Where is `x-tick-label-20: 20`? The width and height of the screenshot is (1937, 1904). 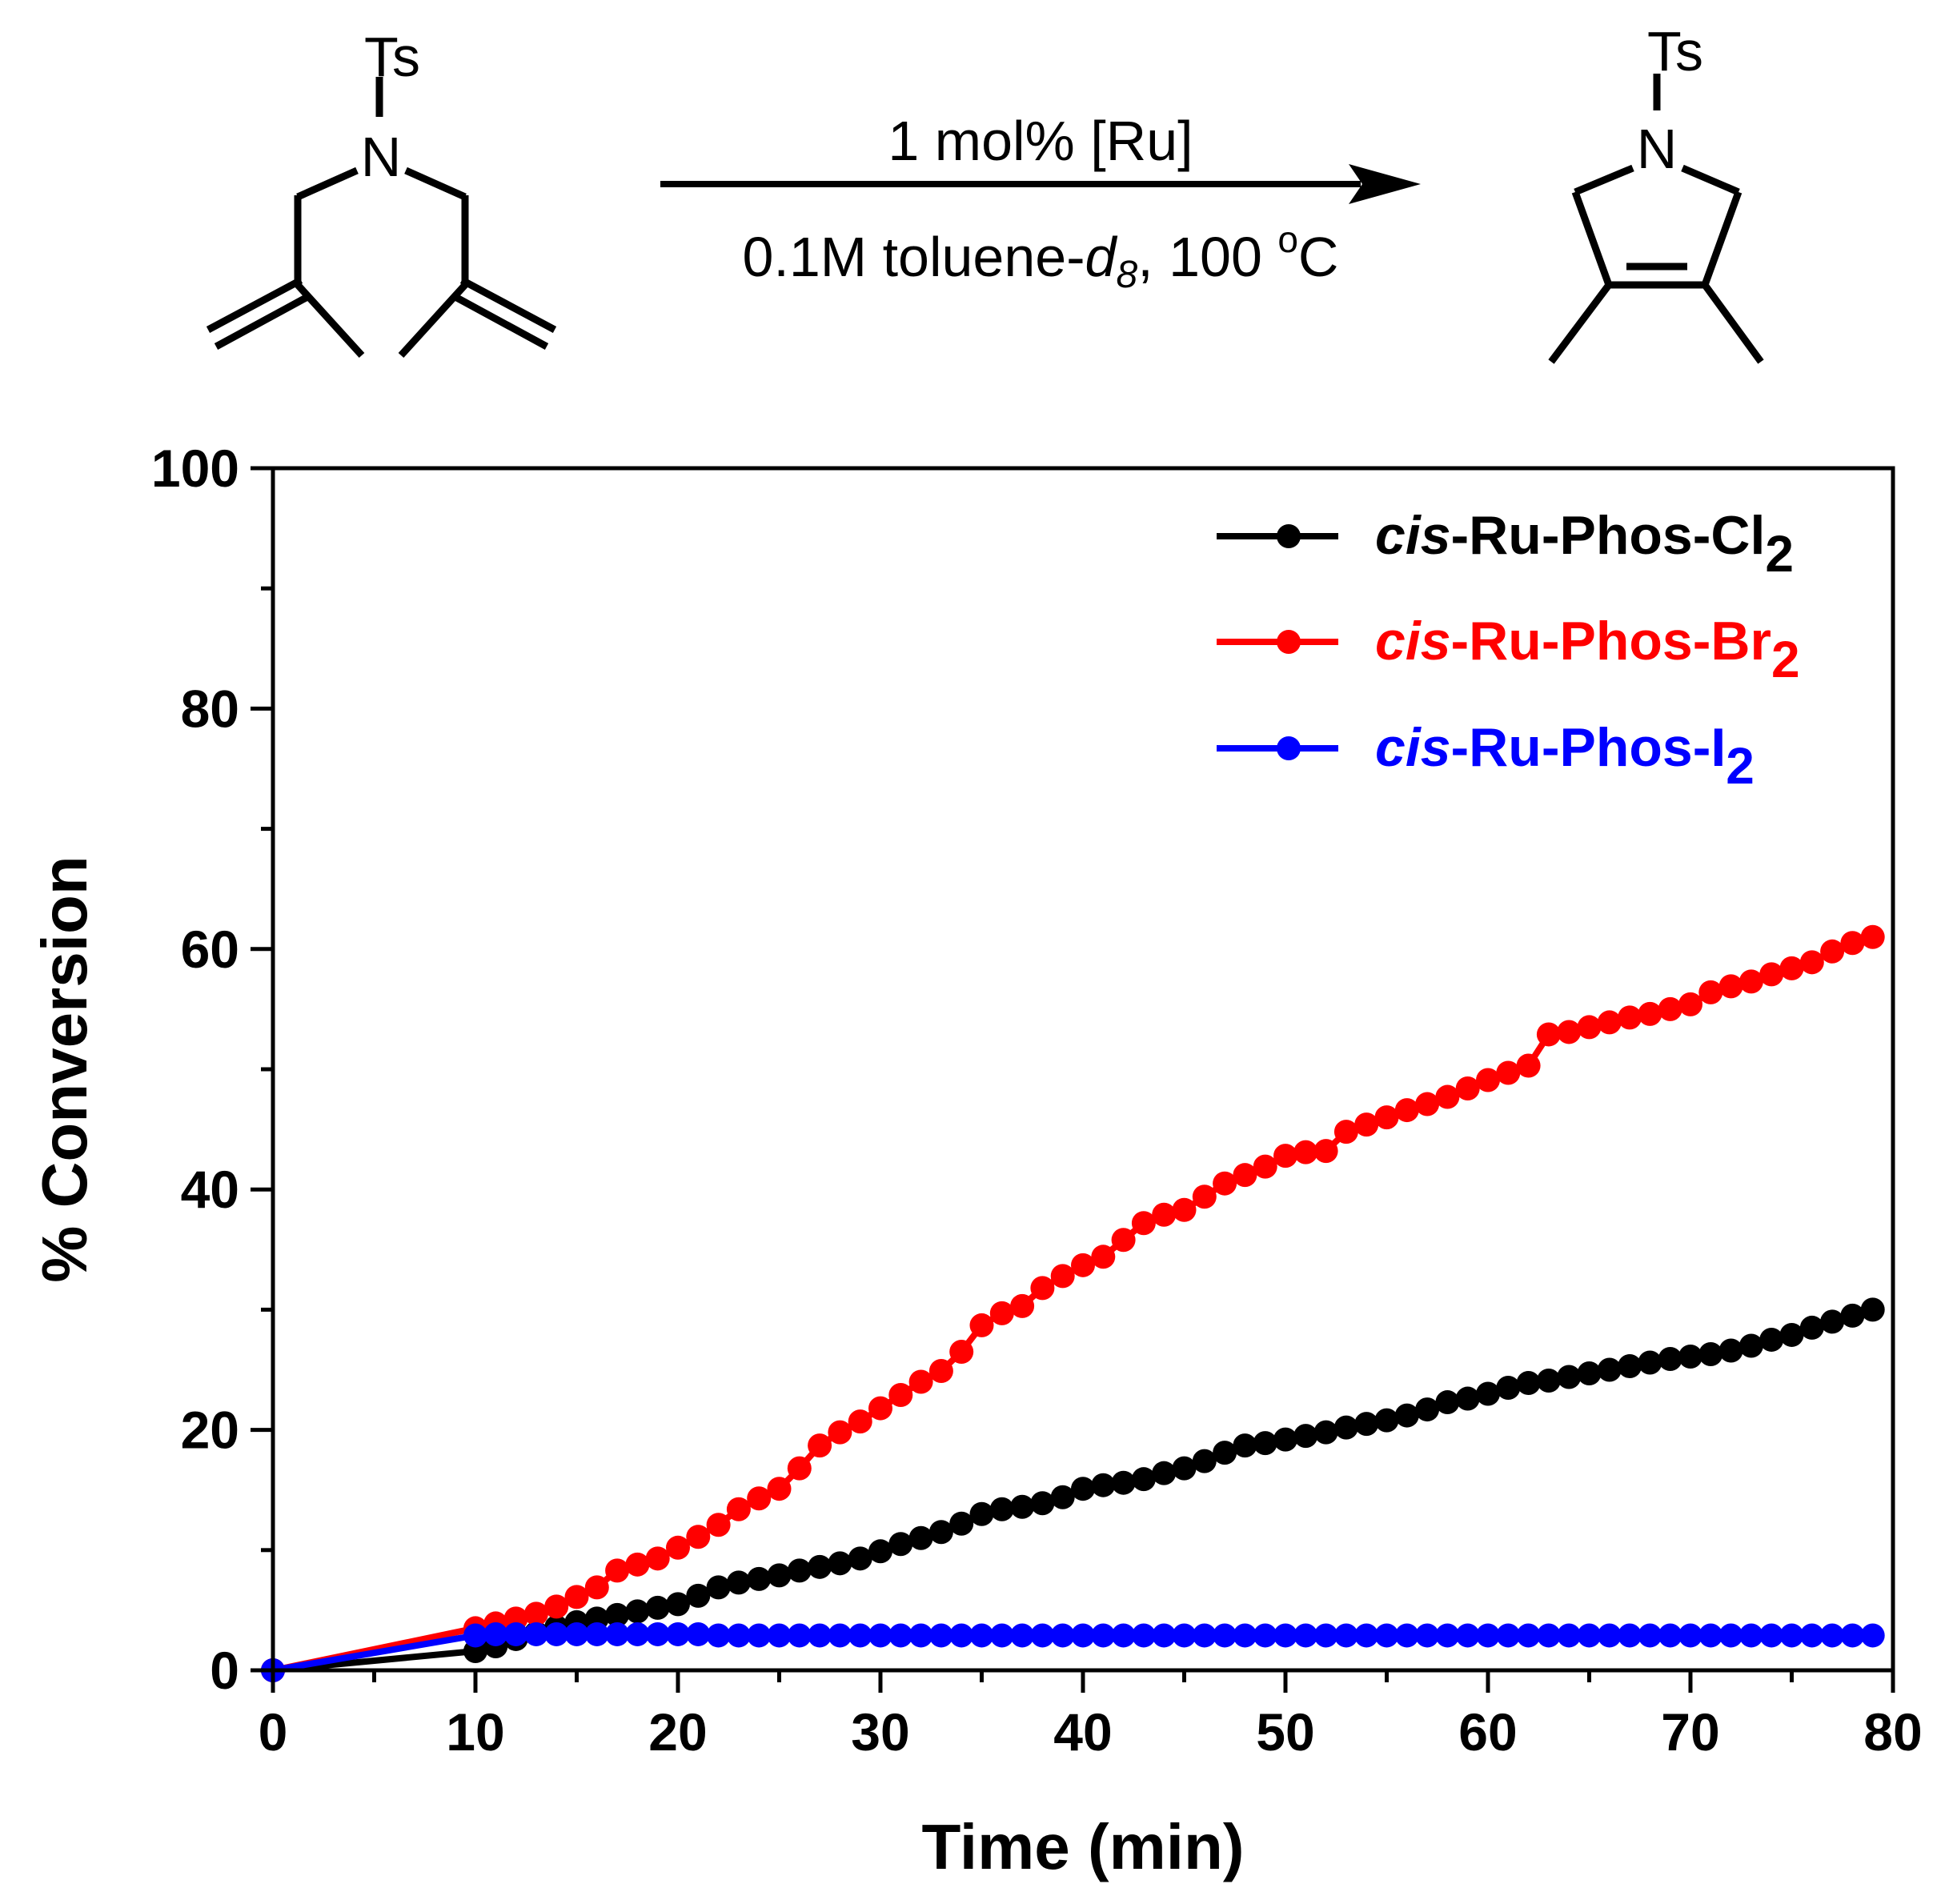
x-tick-label-20: 20 is located at coordinates (677, 1732).